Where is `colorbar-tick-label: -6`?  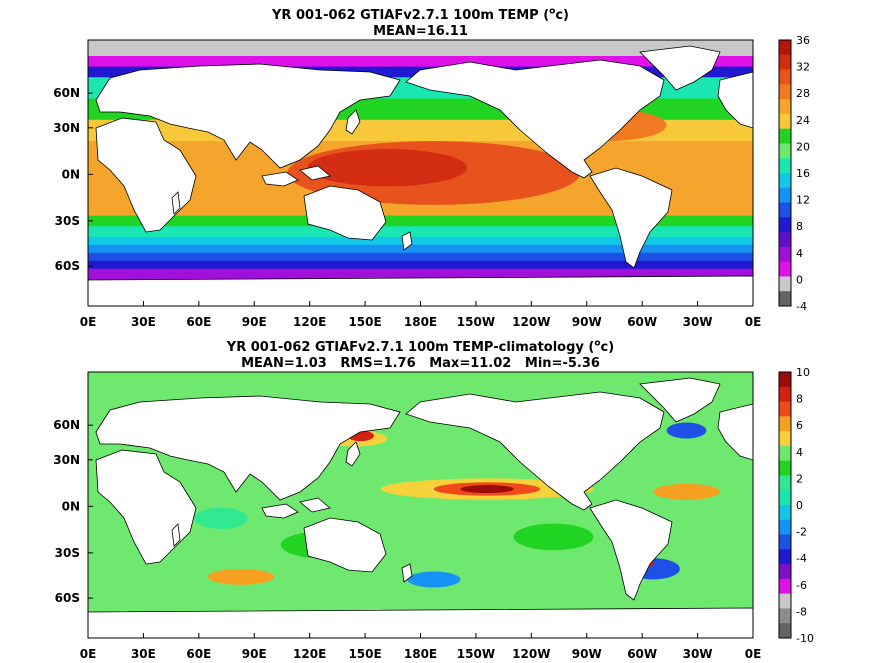
colorbar-tick-label: -6 is located at coordinates (801, 585).